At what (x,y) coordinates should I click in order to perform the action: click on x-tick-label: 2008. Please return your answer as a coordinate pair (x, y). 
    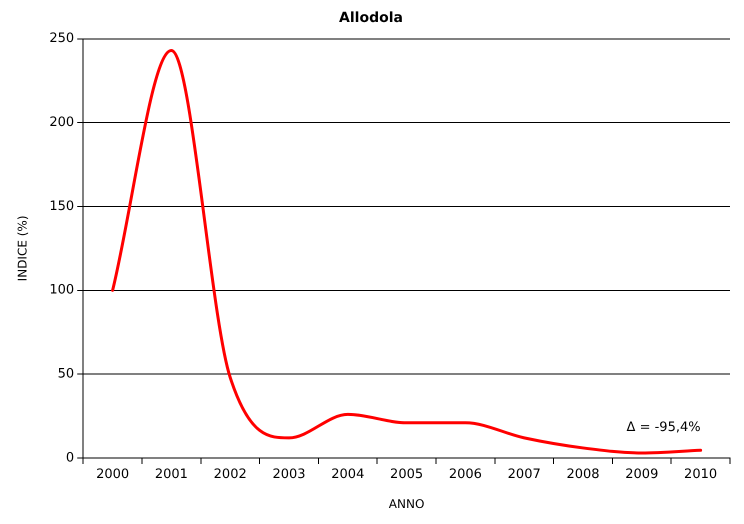
    Looking at the image, I should click on (583, 474).